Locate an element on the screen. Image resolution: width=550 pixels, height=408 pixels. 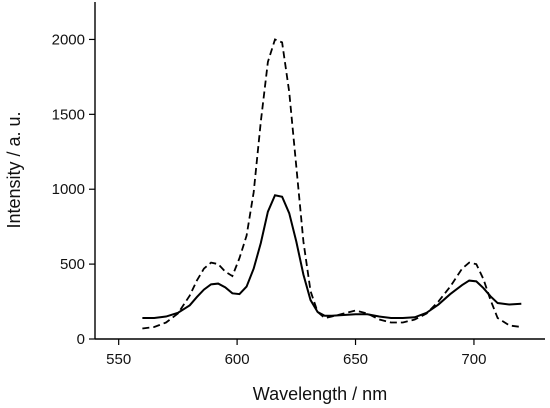
x-axis-label: Wavelength / nm is located at coordinates (320, 394).